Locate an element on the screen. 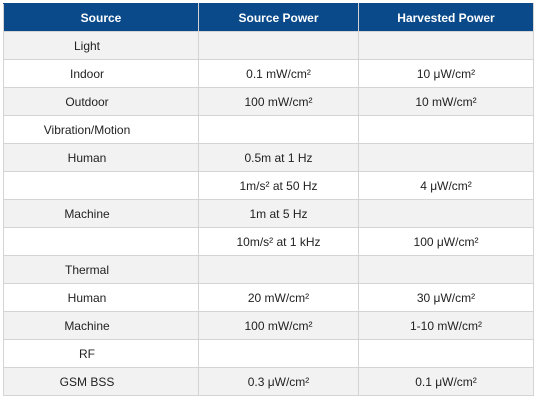 This screenshot has height=402, width=536. table-row: Machine 1m at 5 Hz is located at coordinates (268, 213).